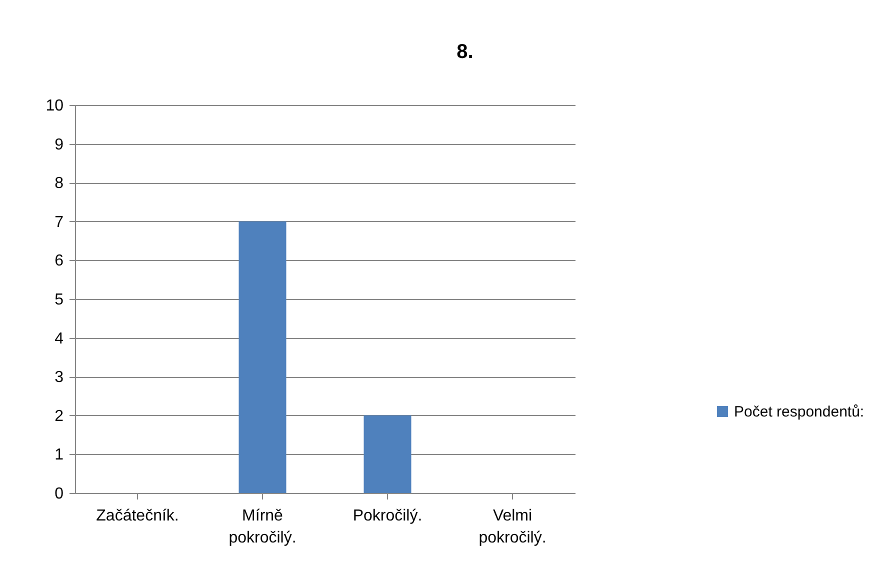  Describe the element at coordinates (59, 339) in the screenshot. I see `y-tick-label: 4` at that location.